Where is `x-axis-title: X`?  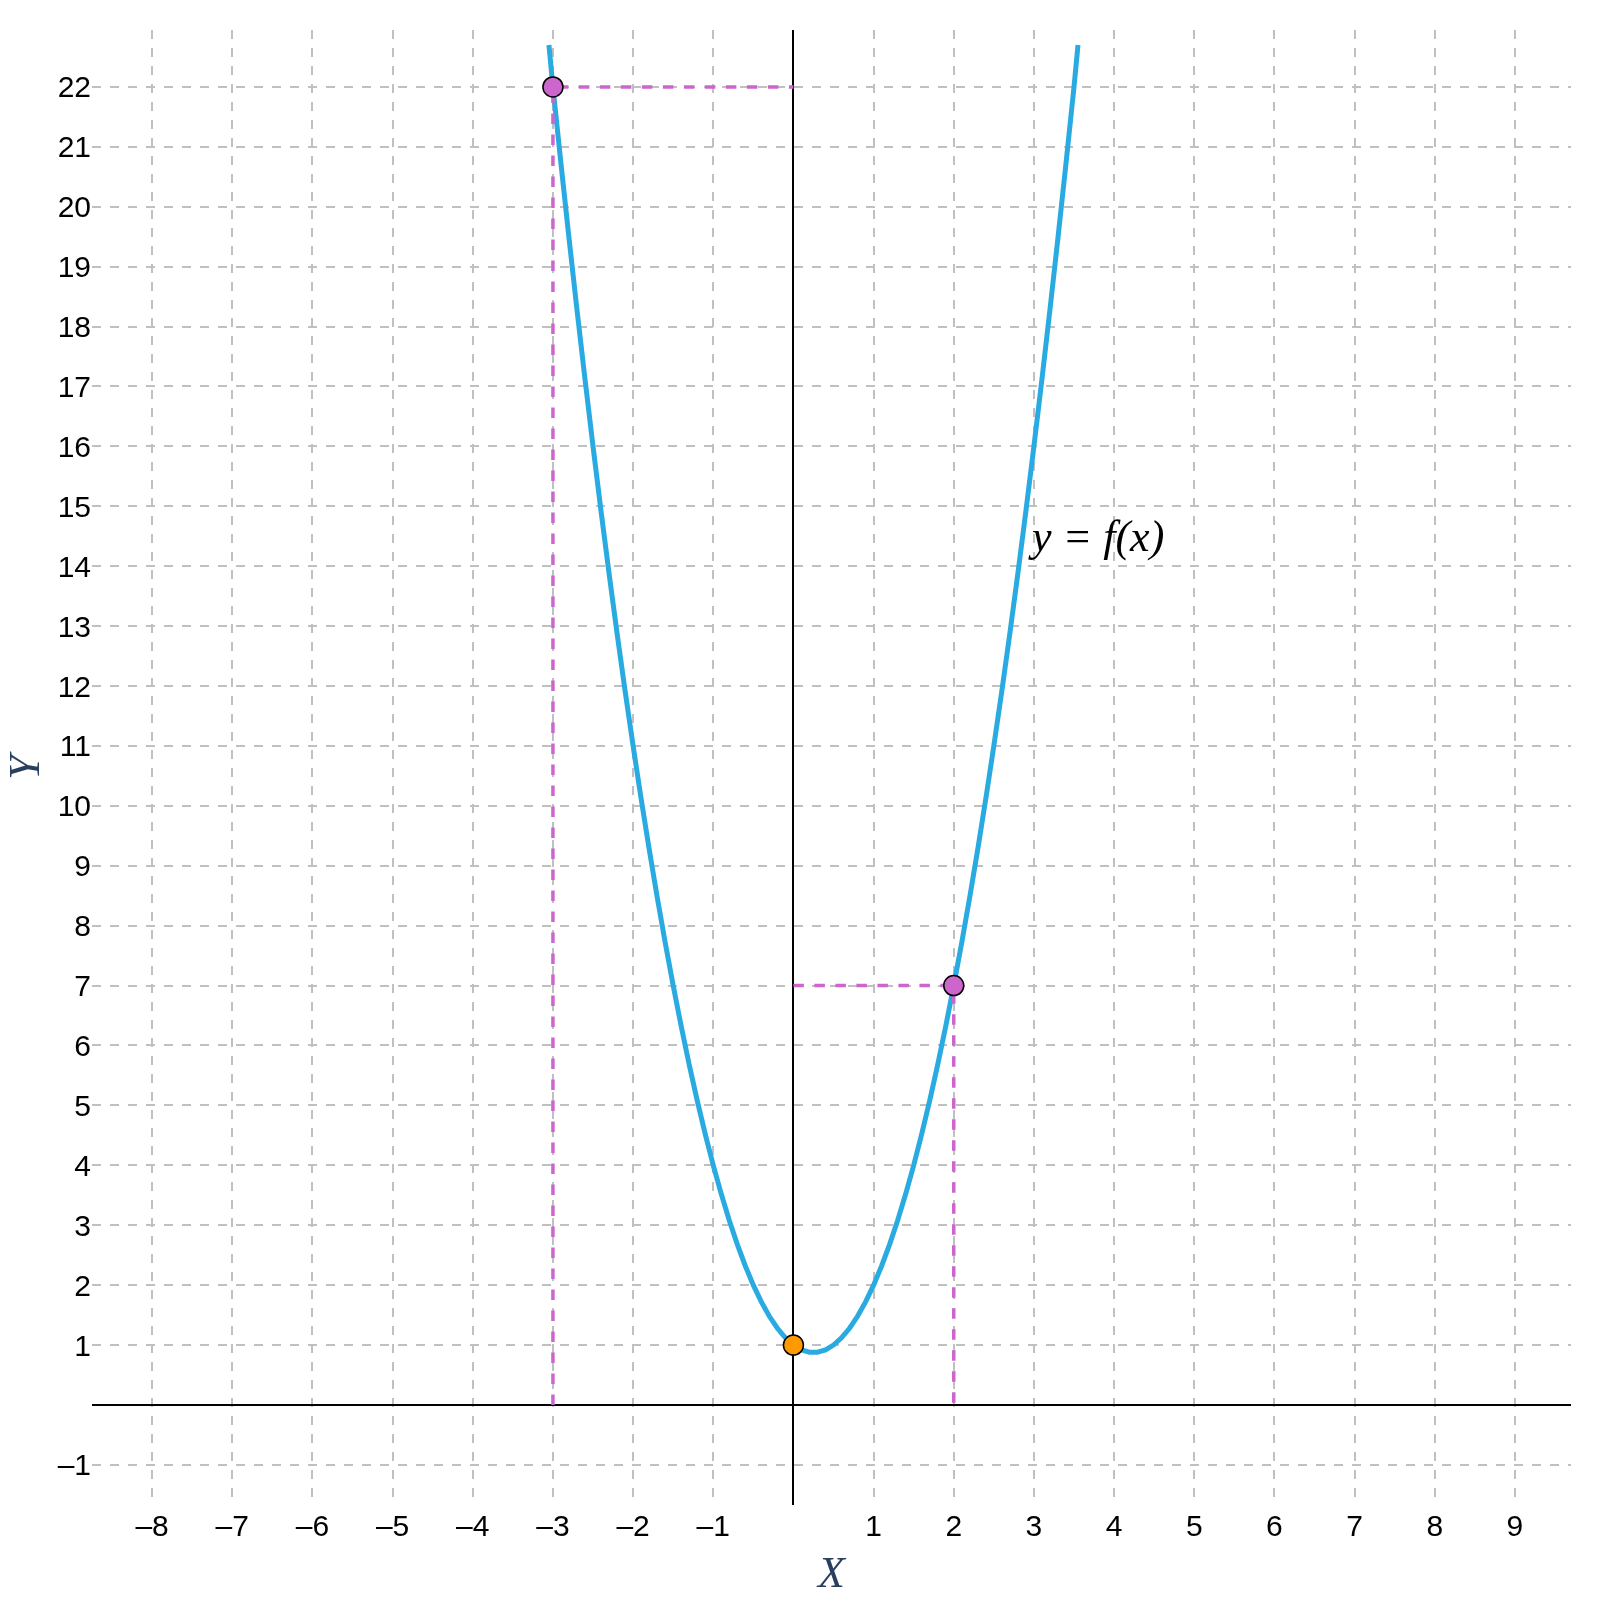 x-axis-title: X is located at coordinates (832, 1573).